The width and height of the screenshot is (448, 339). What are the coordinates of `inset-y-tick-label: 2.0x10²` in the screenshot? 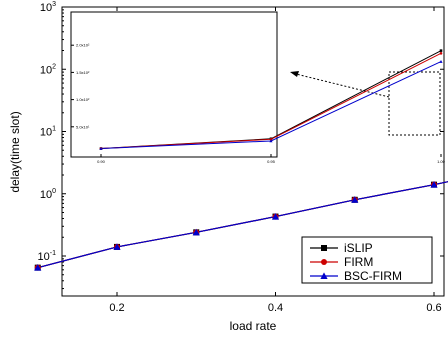 It's located at (83, 45).